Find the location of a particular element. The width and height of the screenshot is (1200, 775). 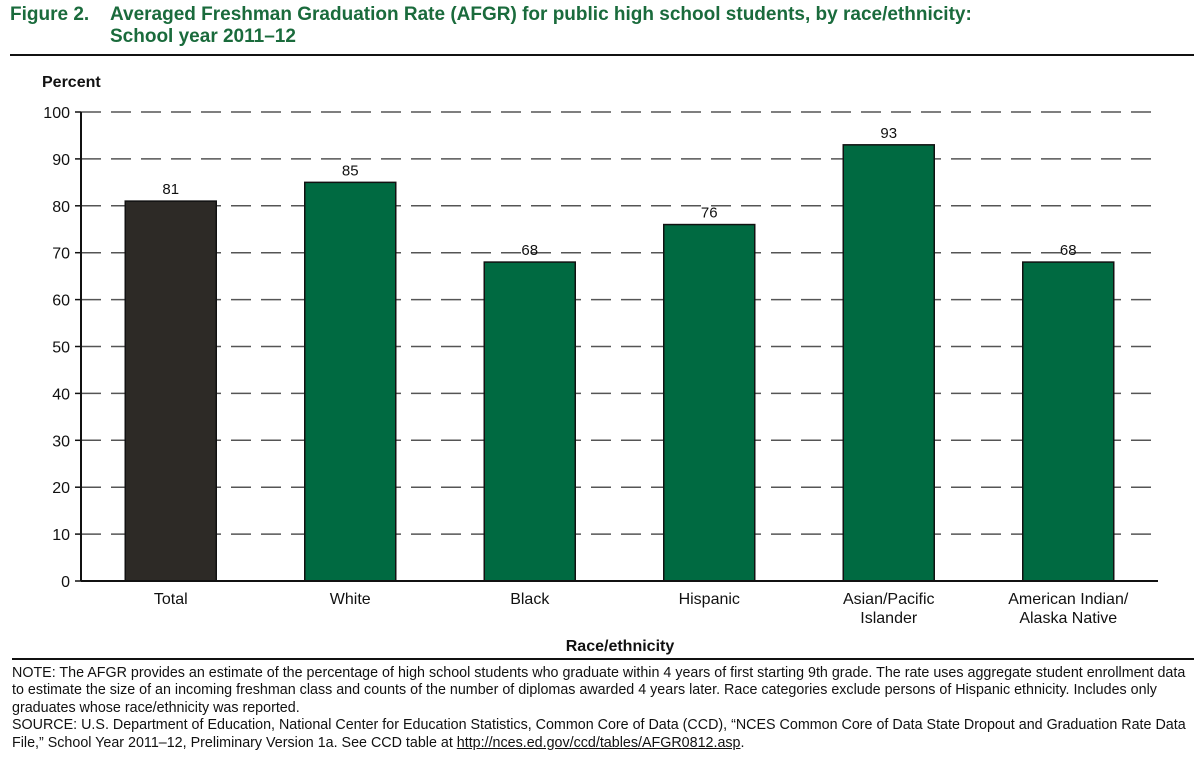

category-label: White is located at coordinates (350, 599).